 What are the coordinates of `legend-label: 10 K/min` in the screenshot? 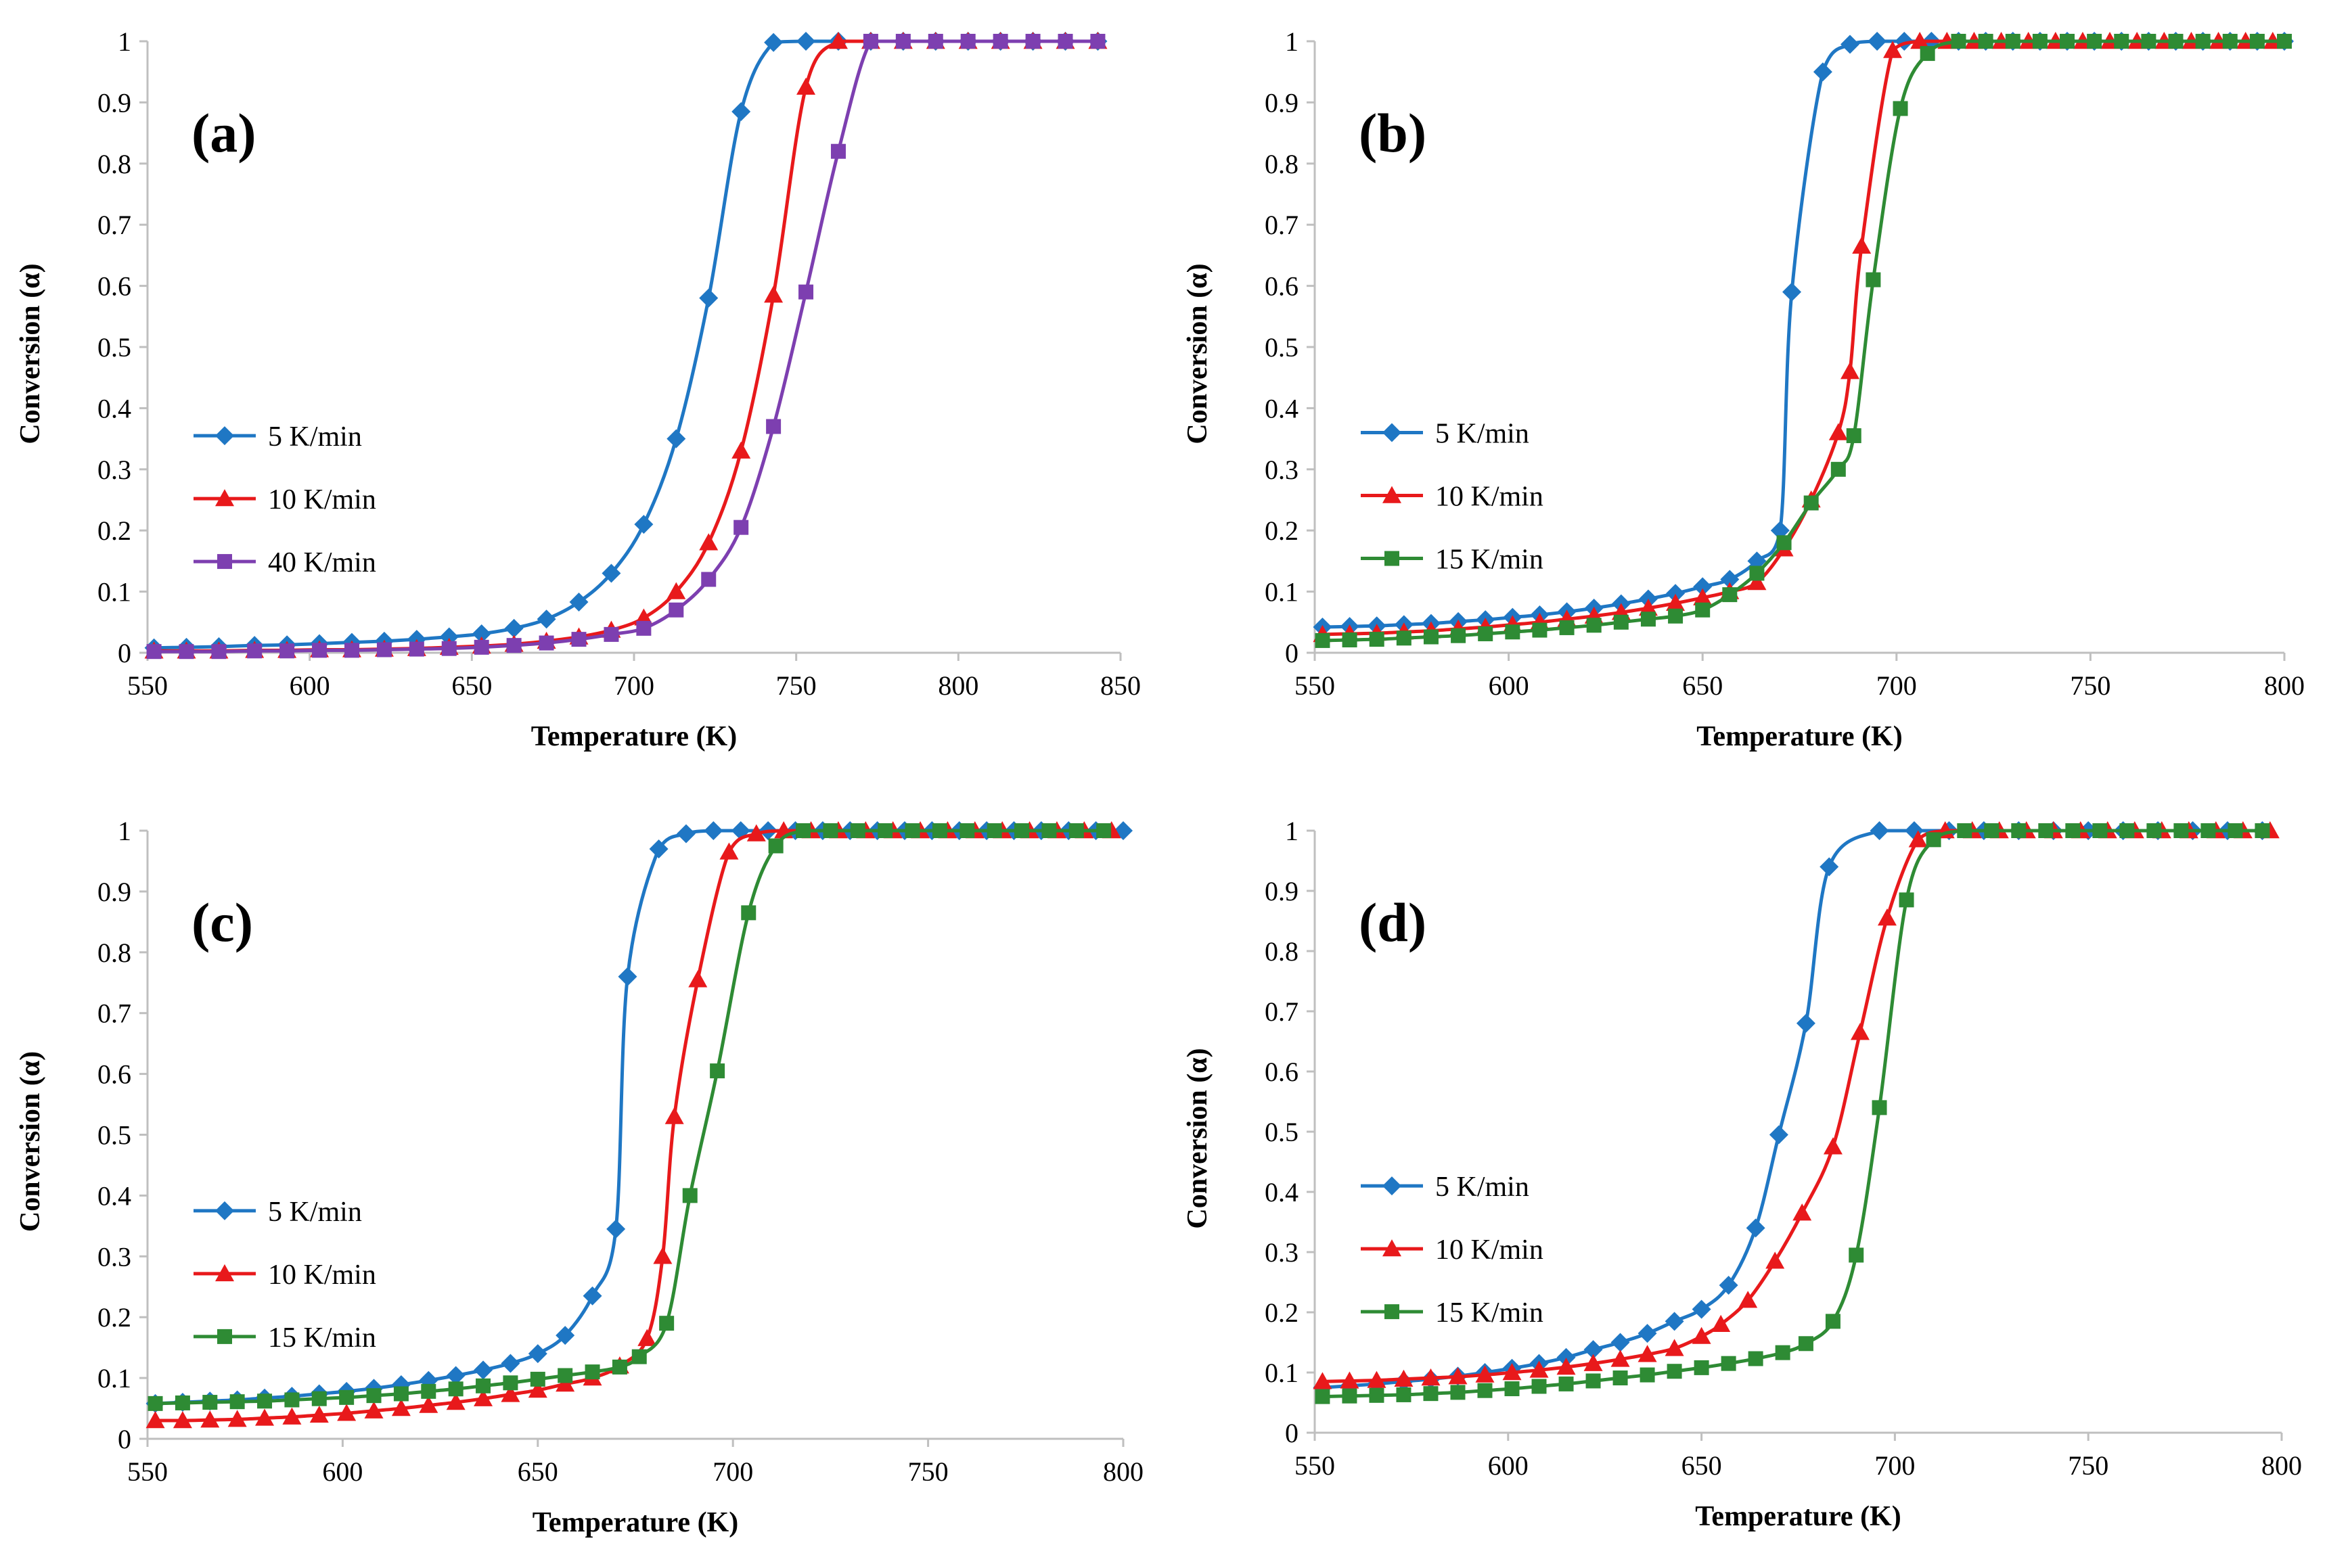 It's located at (322, 500).